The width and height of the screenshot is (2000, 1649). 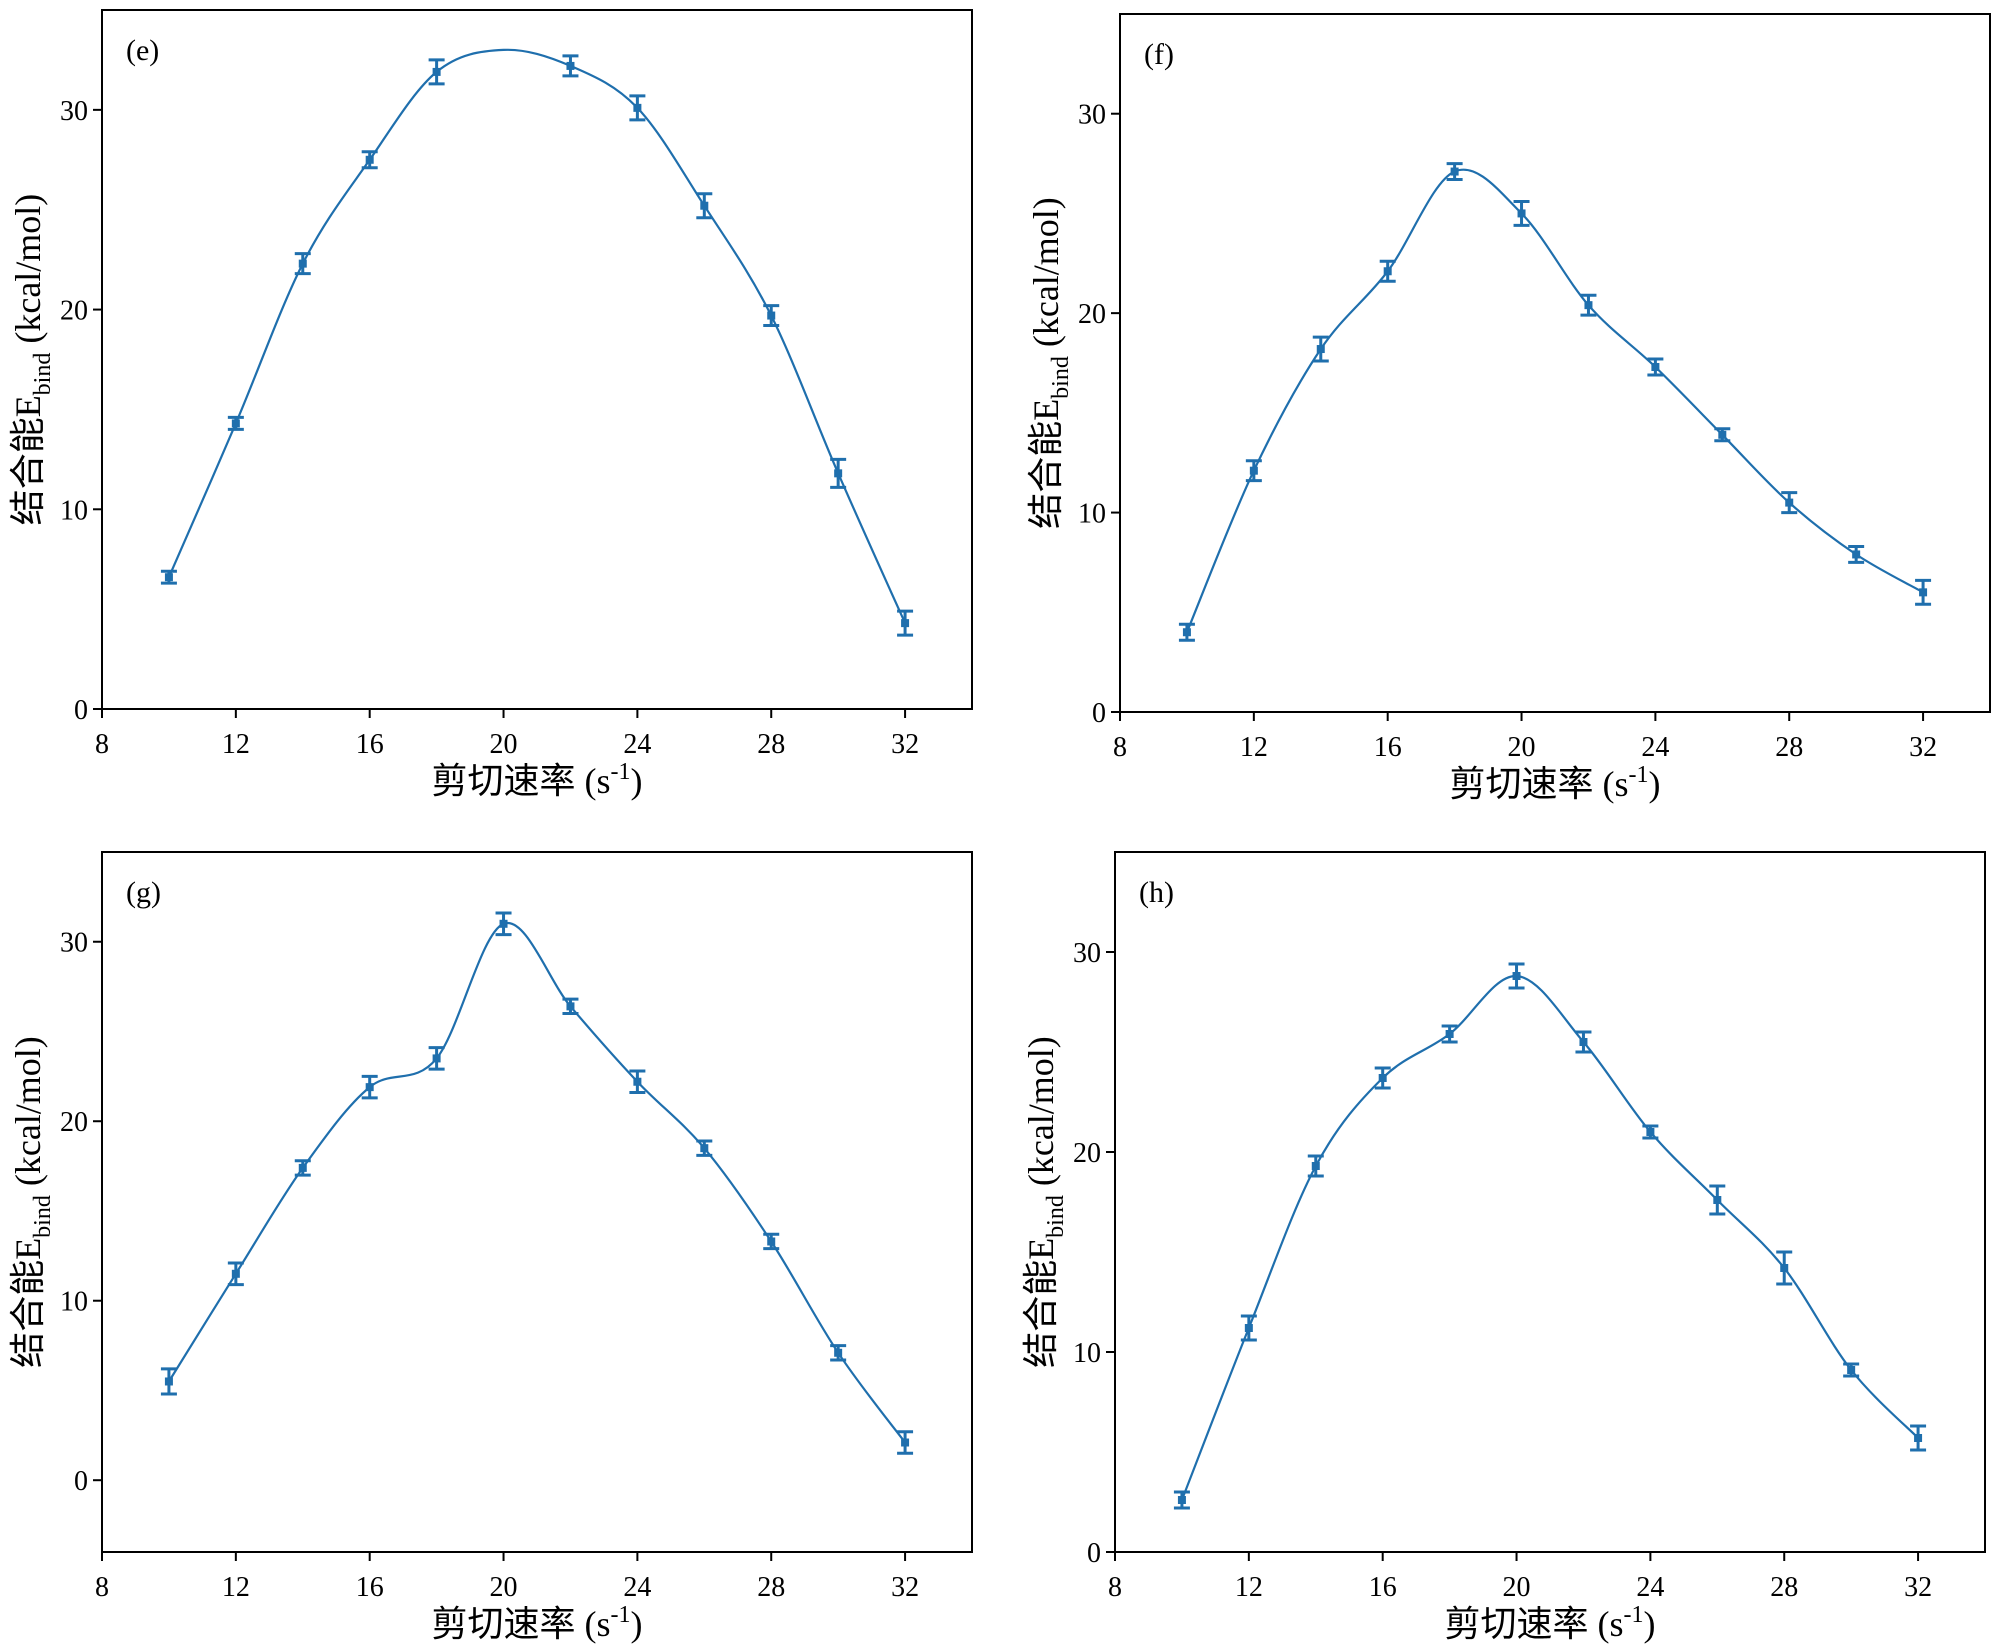 I want to click on panel-label: (f), so click(x=1159, y=54).